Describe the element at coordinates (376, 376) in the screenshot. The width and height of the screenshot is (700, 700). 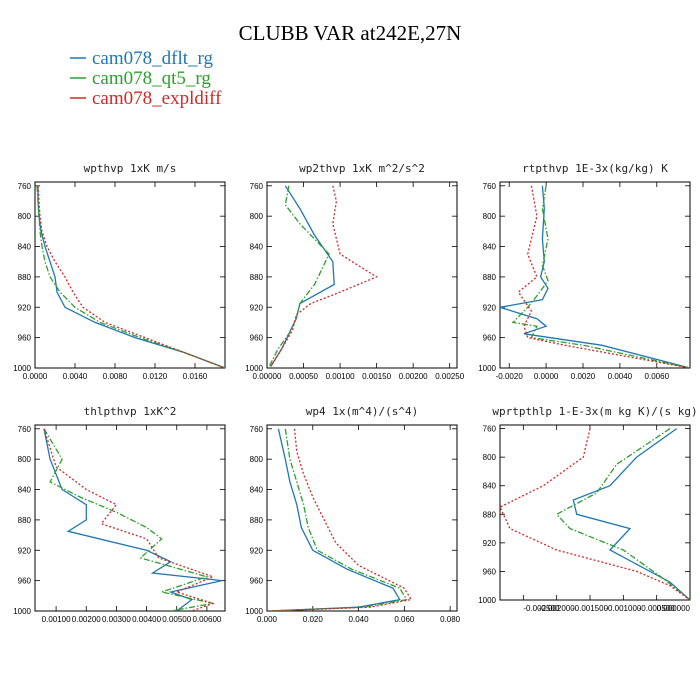
I see `x-tick-label: 0.00150` at that location.